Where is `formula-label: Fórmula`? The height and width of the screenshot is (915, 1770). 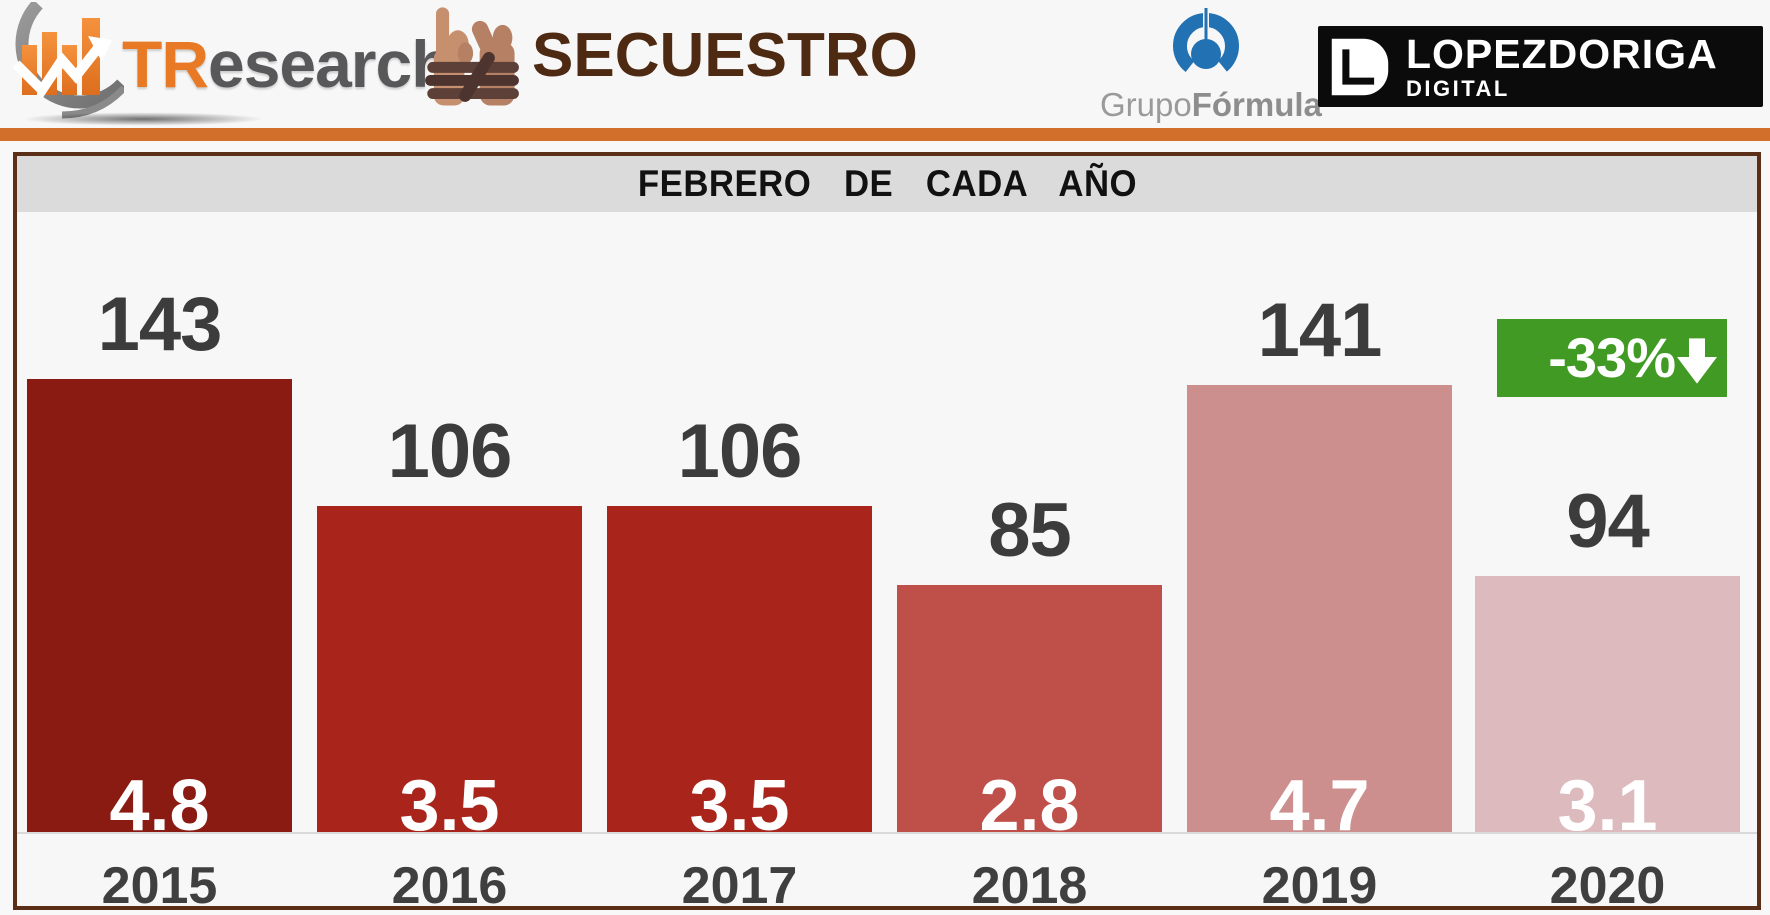
formula-label: Fórmula is located at coordinates (1256, 104).